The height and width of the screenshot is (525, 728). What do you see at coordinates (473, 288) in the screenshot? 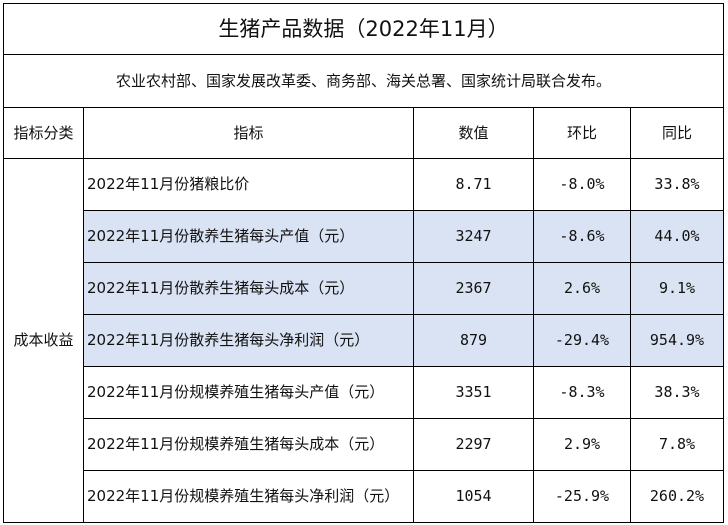
I see `value-cell: 2367` at bounding box center [473, 288].